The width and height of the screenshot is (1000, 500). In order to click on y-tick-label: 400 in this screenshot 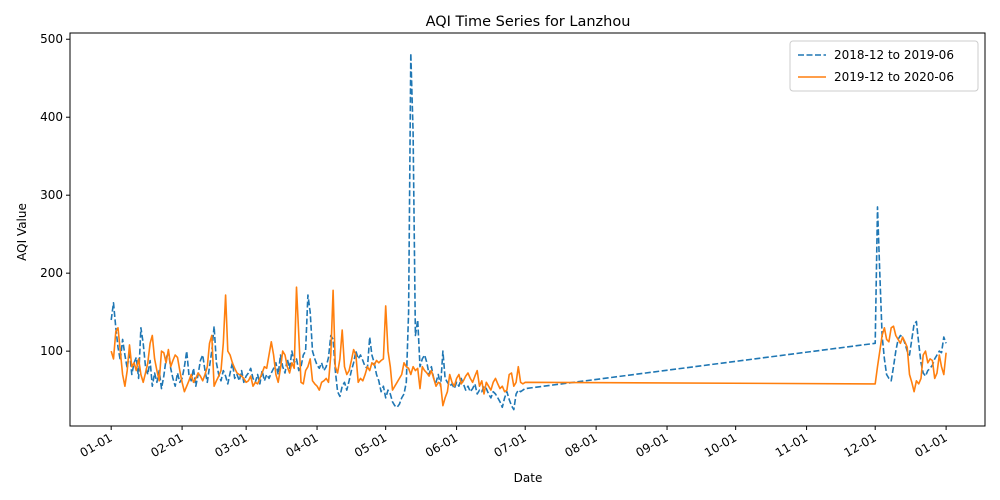, I will do `click(51, 117)`.